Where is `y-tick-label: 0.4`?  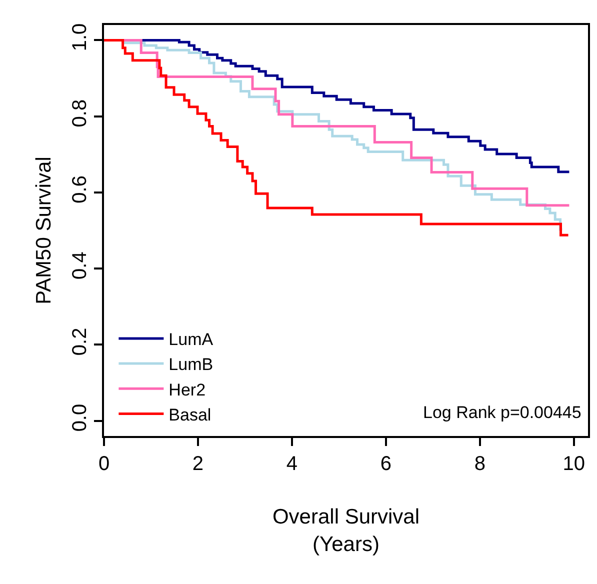
y-tick-label: 0.4 is located at coordinates (80, 266).